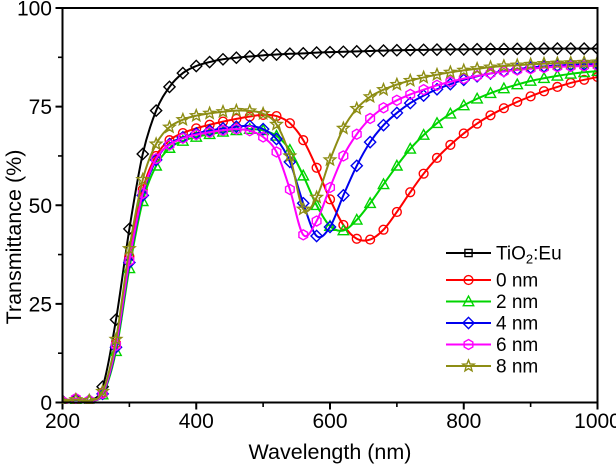 This screenshot has height=468, width=616. What do you see at coordinates (329, 421) in the screenshot?
I see `x-axis-tick-label: 600` at bounding box center [329, 421].